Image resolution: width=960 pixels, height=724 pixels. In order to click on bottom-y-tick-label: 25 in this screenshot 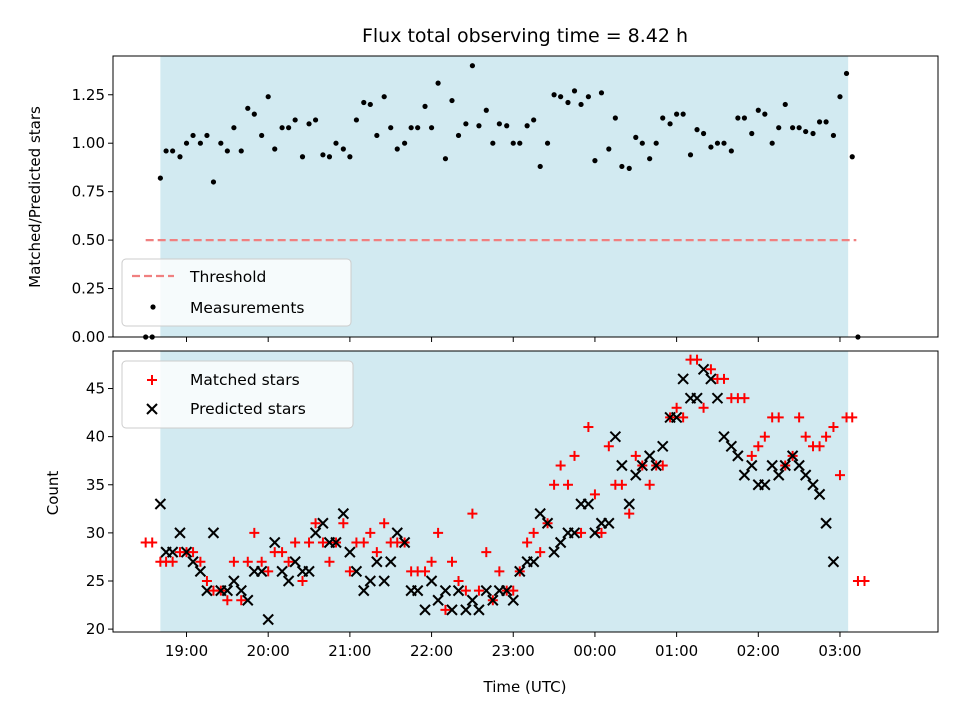, I will do `click(95, 581)`.